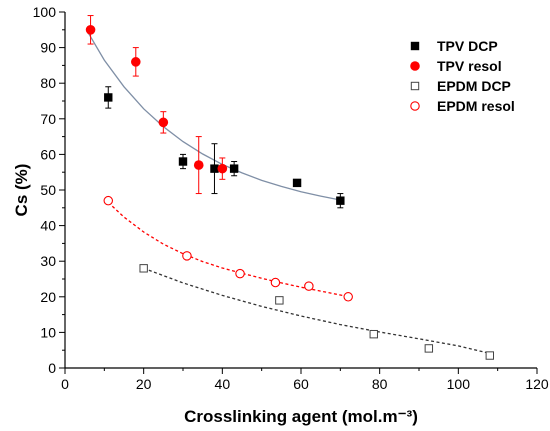 Image resolution: width=550 pixels, height=431 pixels. I want to click on x-tick-label: 100, so click(459, 384).